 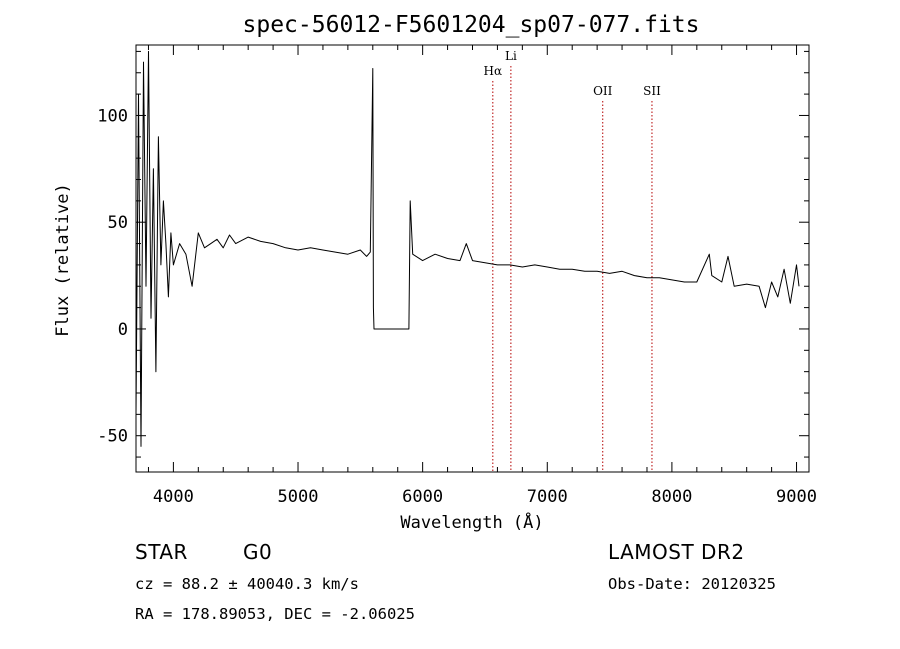 What do you see at coordinates (63, 260) in the screenshot?
I see `y-axis-label: Flux (relative)` at bounding box center [63, 260].